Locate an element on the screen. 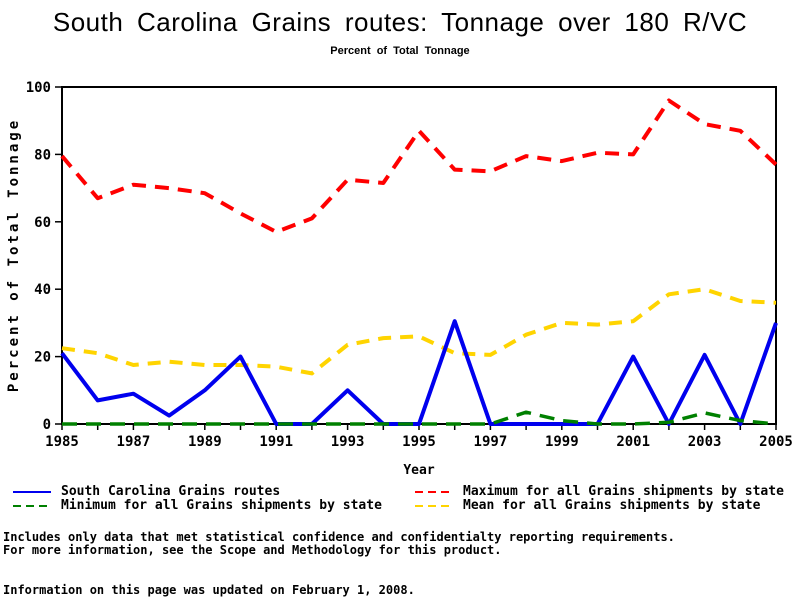 Image resolution: width=800 pixels, height=600 pixels. x-tick-label: 1999 is located at coordinates (562, 442).